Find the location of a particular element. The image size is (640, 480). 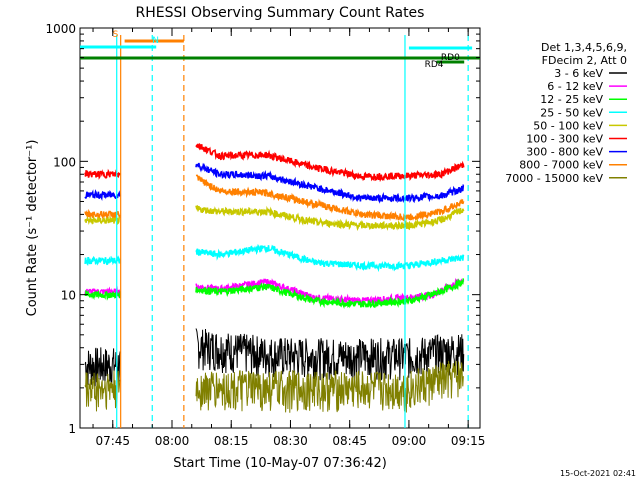

legend-entry-label: 25 - 50 keV is located at coordinates (571, 112).